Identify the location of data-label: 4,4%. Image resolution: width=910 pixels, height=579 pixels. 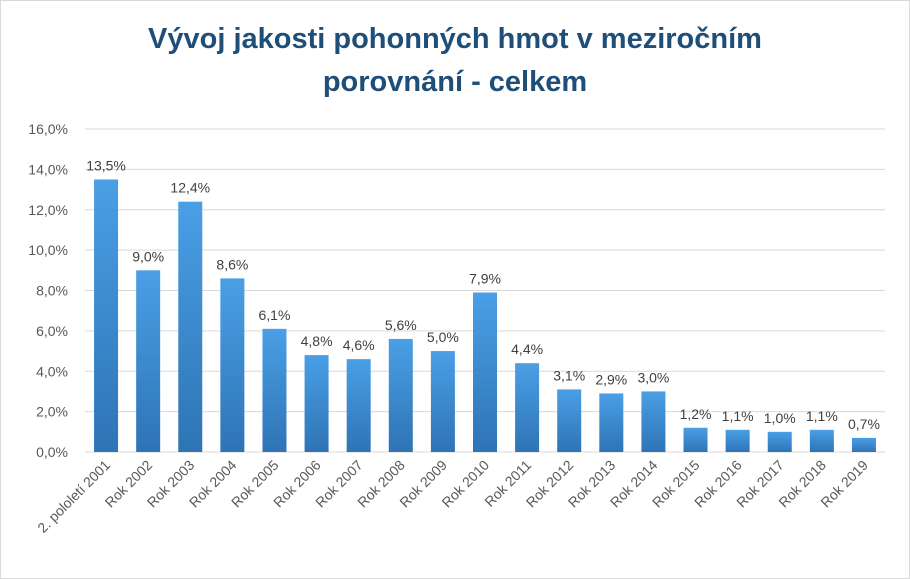
(527, 349).